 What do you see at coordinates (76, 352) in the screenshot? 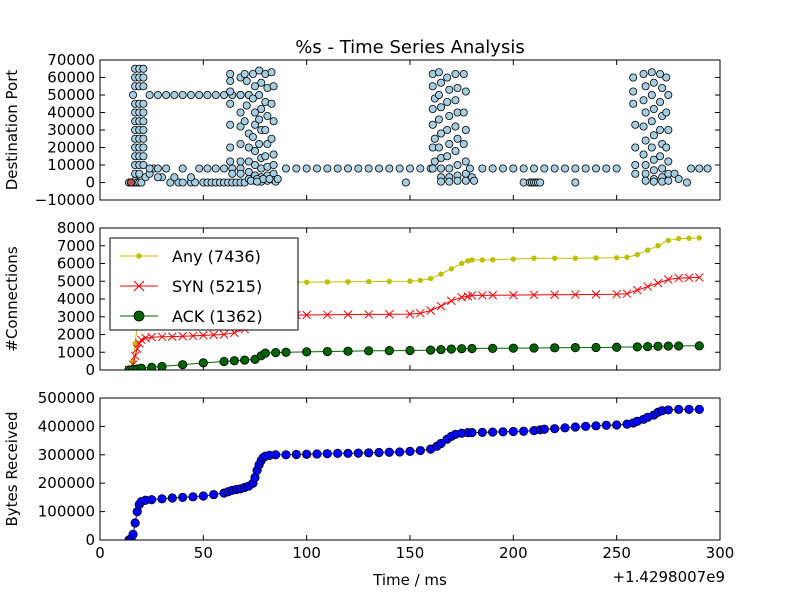
I see `y-tick-label: 1000` at bounding box center [76, 352].